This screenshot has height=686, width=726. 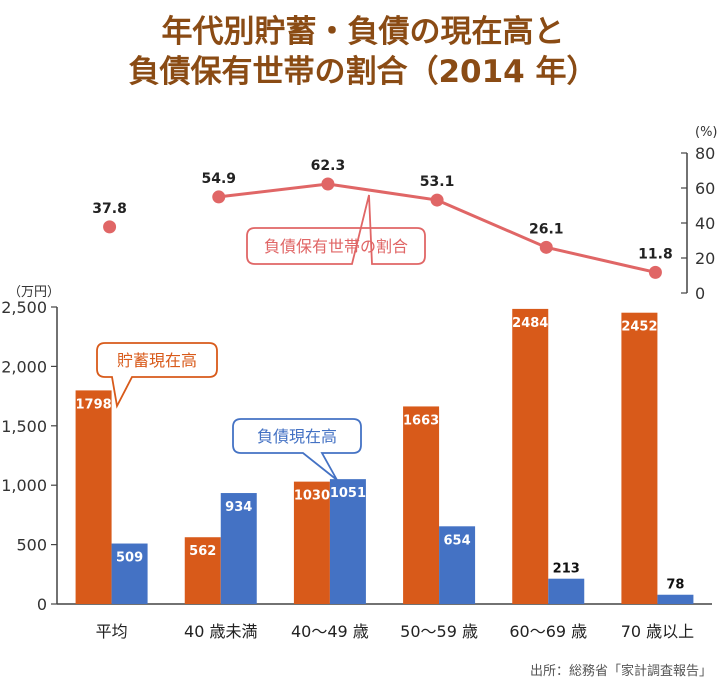 What do you see at coordinates (546, 229) in the screenshot?
I see `ratio-value-label: 26.1` at bounding box center [546, 229].